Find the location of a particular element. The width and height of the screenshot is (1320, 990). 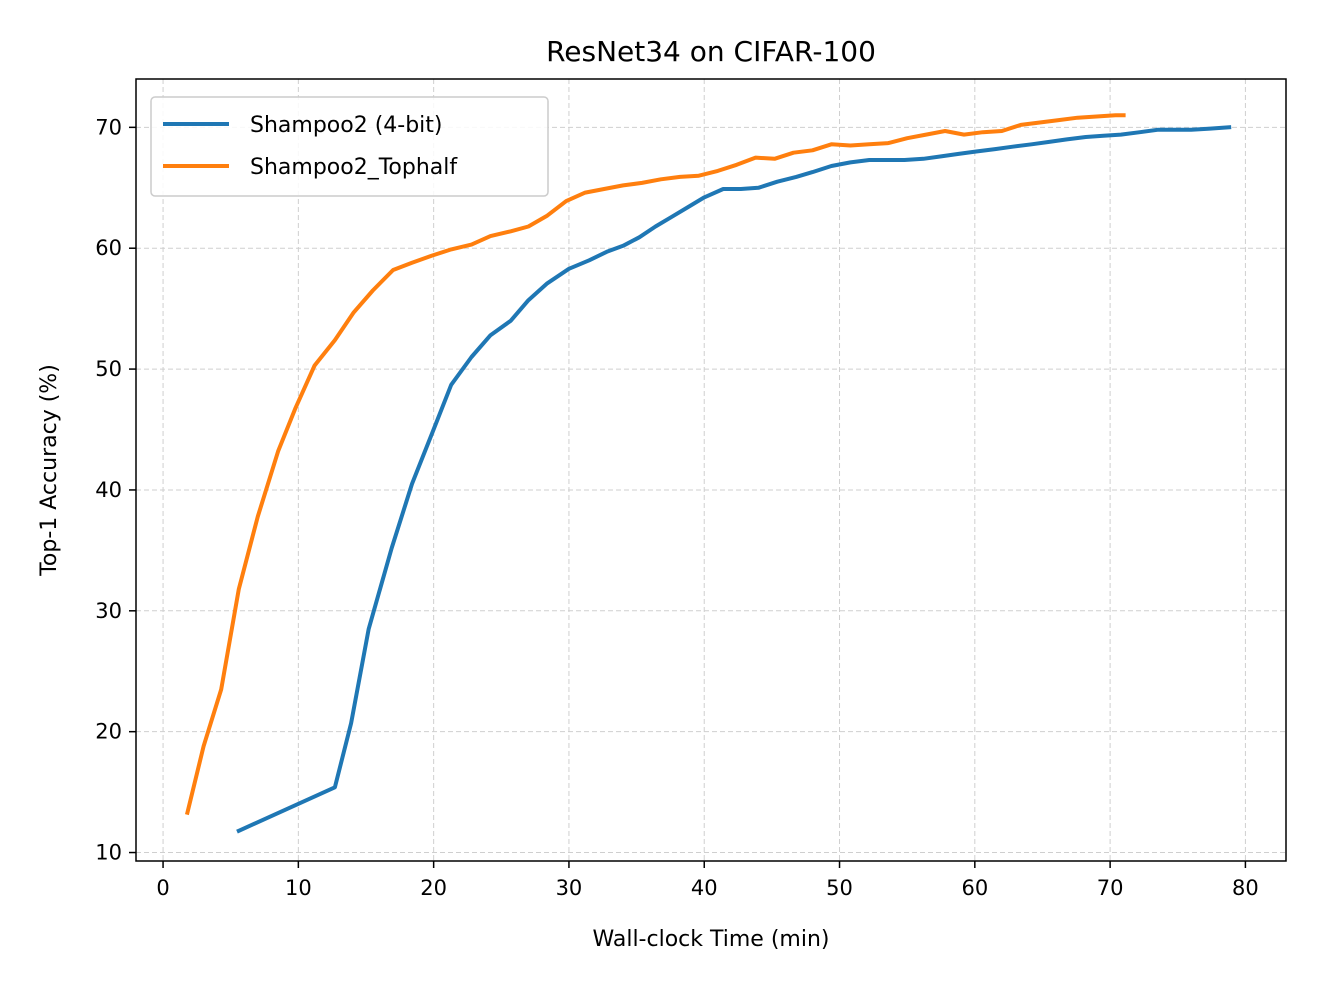

y-tick-label: 60 is located at coordinates (108, 248).